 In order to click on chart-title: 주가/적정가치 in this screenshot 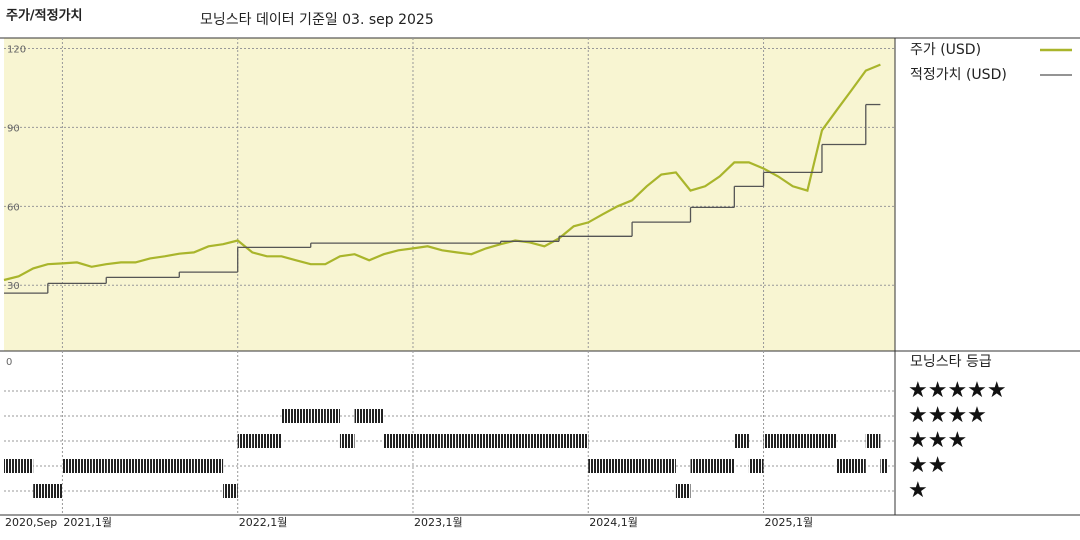, I will do `click(44, 16)`.